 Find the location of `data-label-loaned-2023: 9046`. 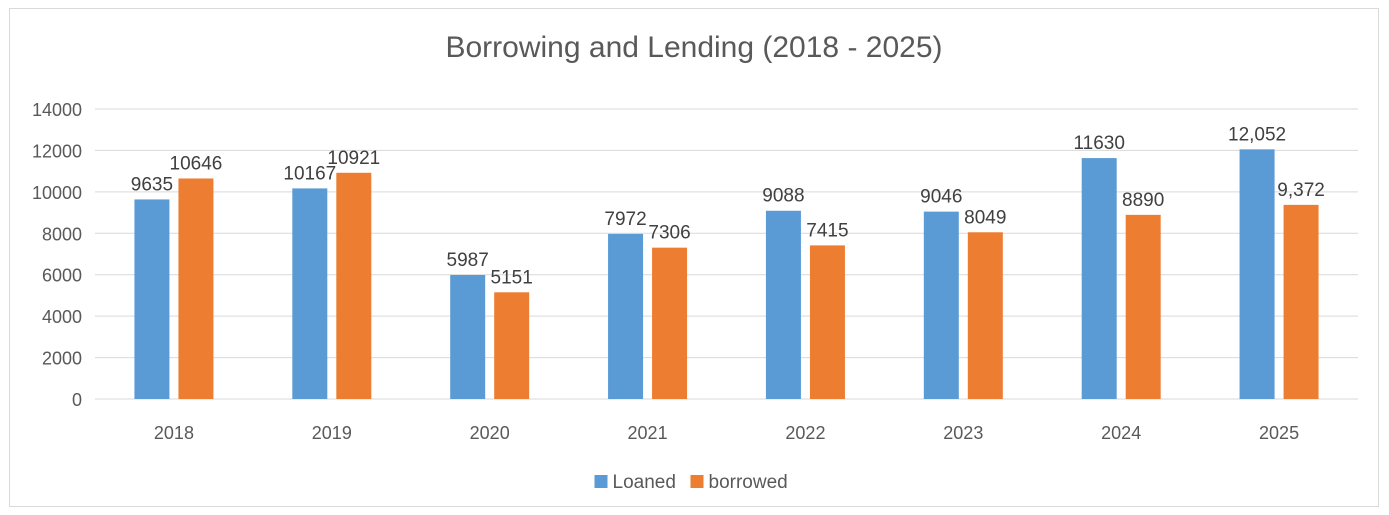

data-label-loaned-2023: 9046 is located at coordinates (941, 197).